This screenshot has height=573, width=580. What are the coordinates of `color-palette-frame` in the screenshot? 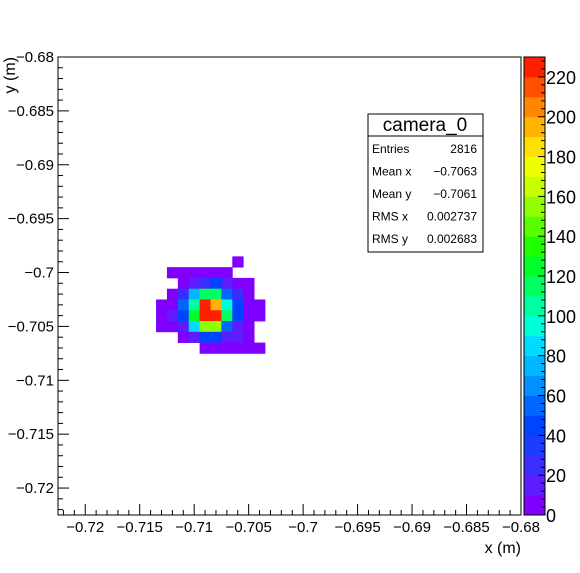 It's located at (534, 286).